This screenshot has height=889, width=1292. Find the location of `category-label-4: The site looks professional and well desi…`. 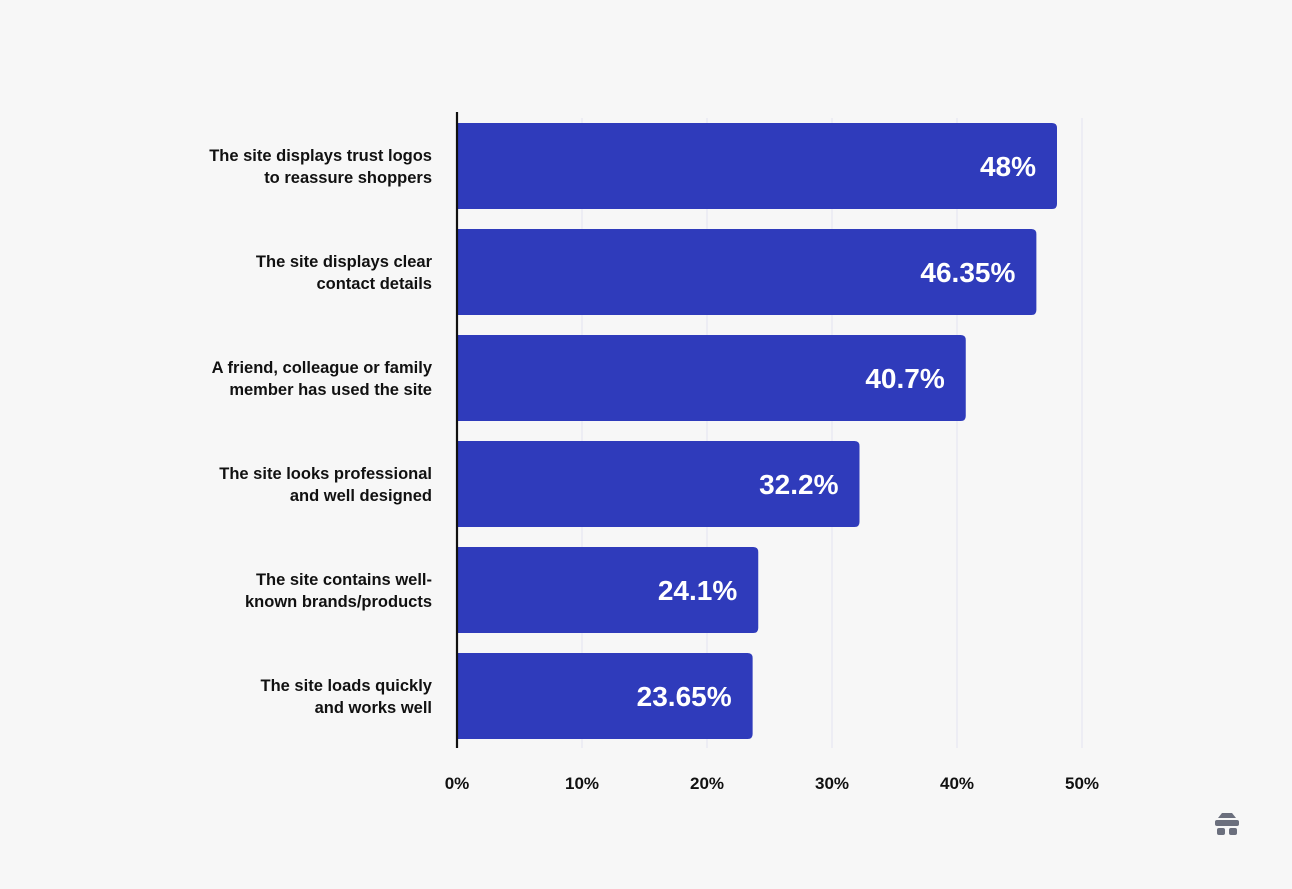

category-label-4: The site looks professional and well desi… is located at coordinates (325, 485).